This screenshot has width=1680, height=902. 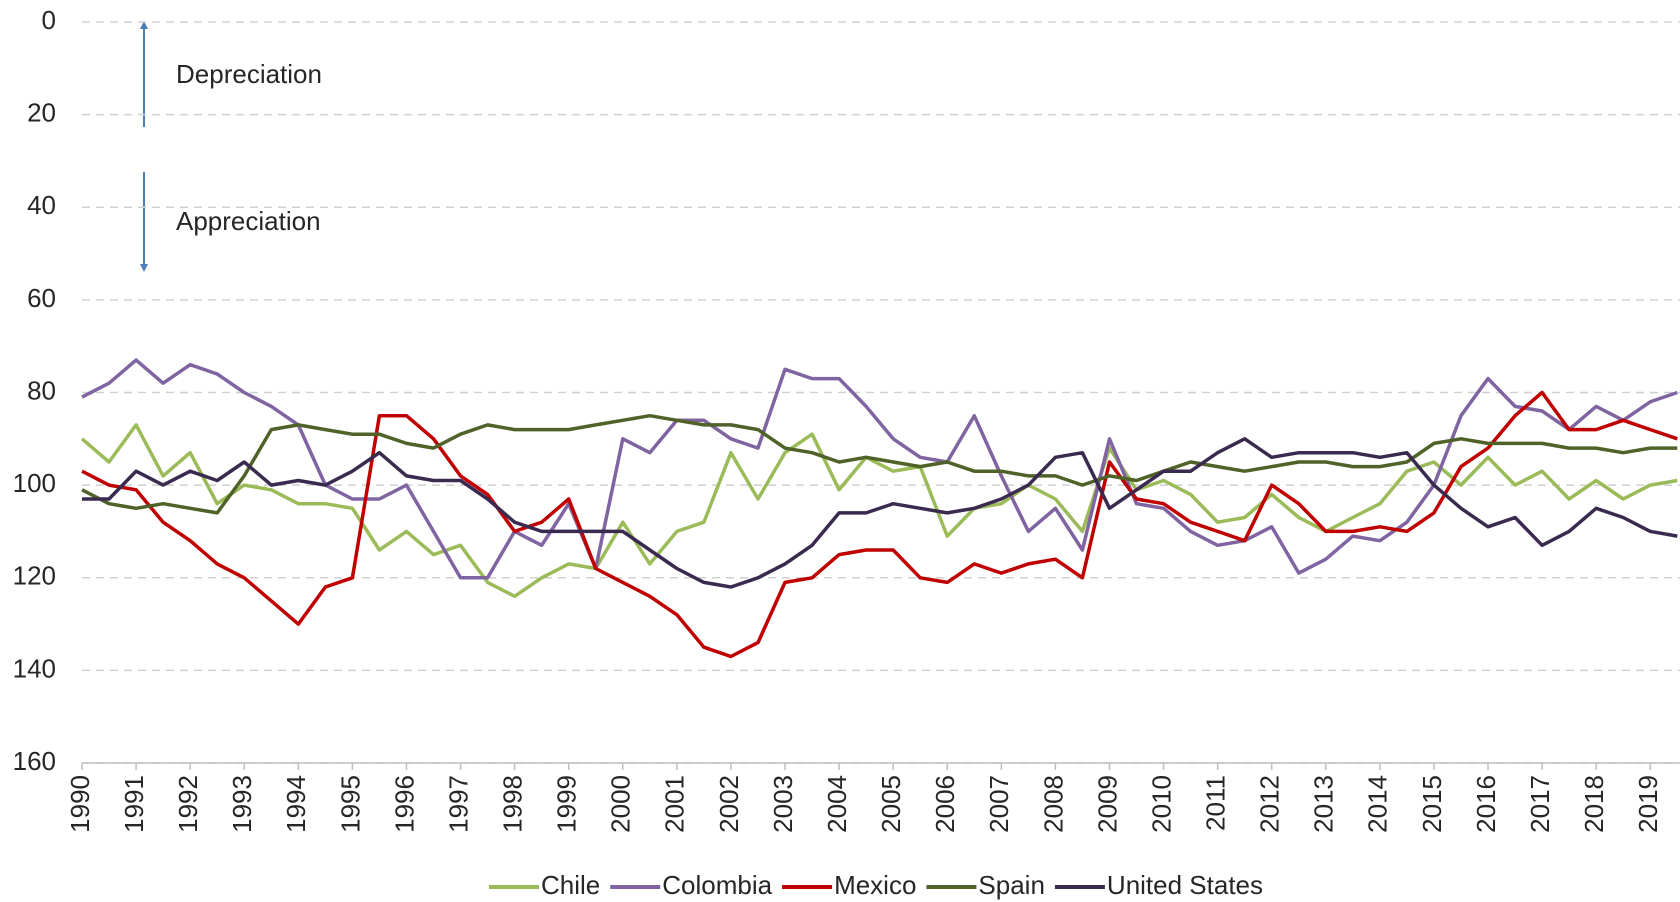 What do you see at coordinates (945, 804) in the screenshot?
I see `x-tick-label: 2006` at bounding box center [945, 804].